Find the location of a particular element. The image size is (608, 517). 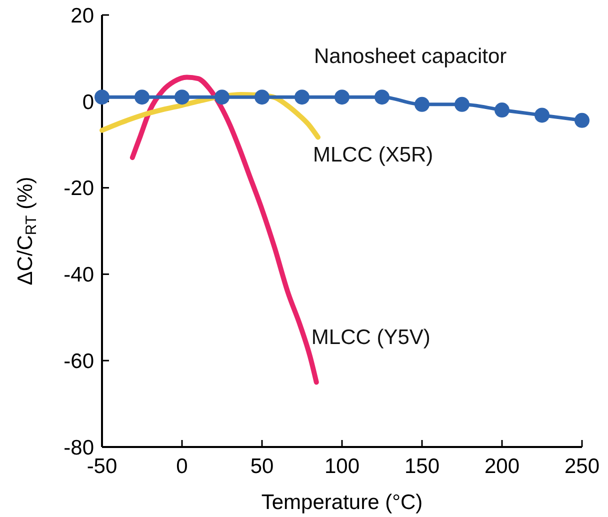

series-label: MLCC (Y5V) is located at coordinates (370, 338).